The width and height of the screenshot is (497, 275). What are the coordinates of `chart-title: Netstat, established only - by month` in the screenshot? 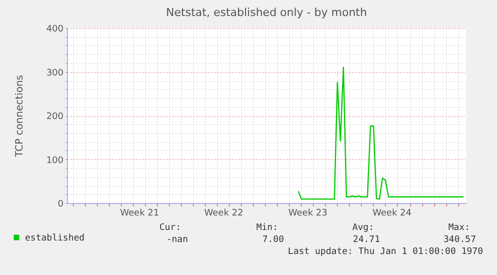 It's located at (266, 12).